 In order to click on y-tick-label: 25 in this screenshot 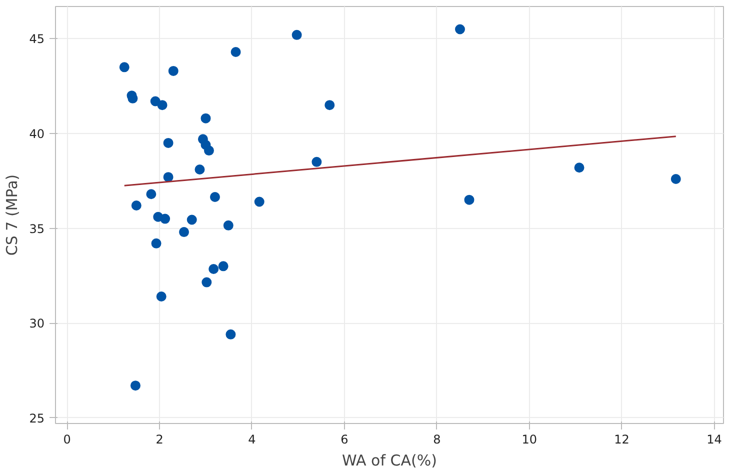, I will do `click(37, 418)`.